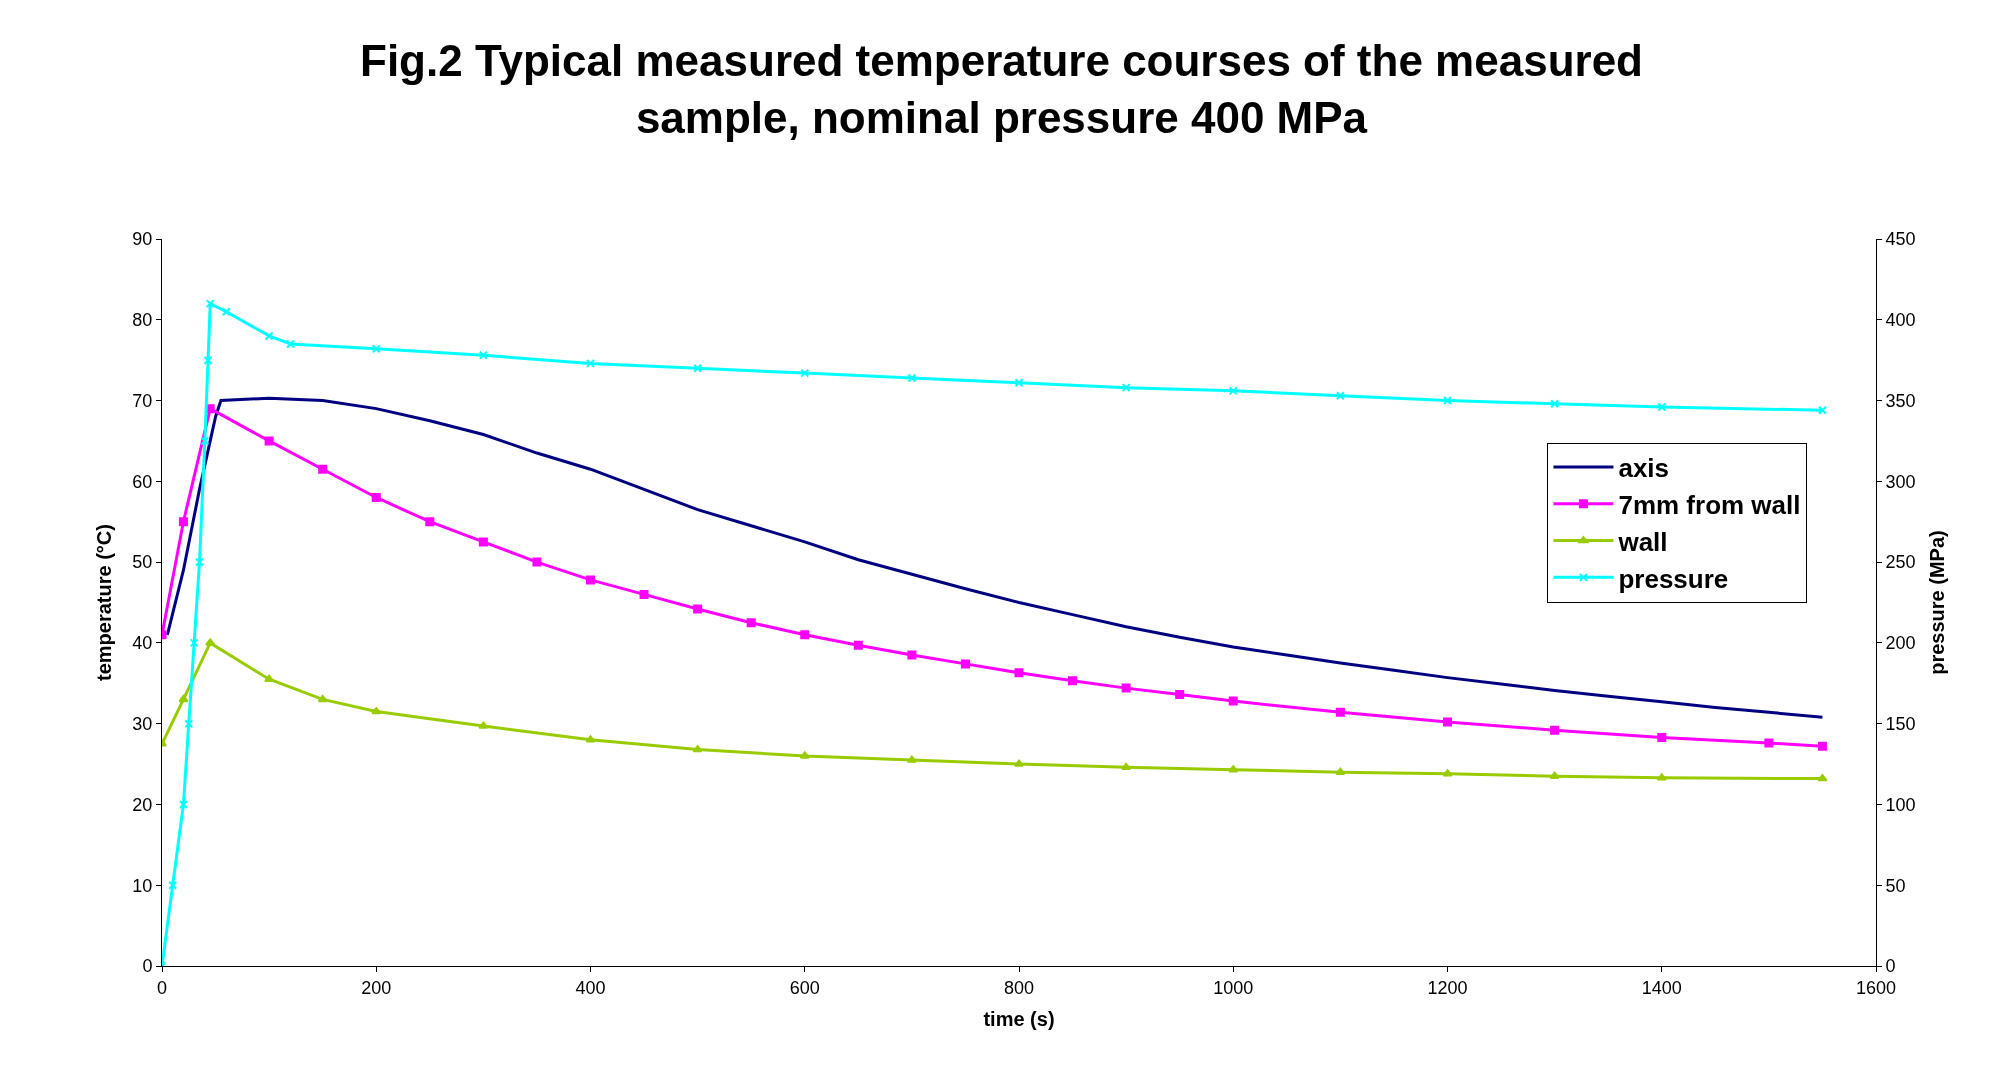  What do you see at coordinates (1019, 987) in the screenshot?
I see `x-tick-label: 800` at bounding box center [1019, 987].